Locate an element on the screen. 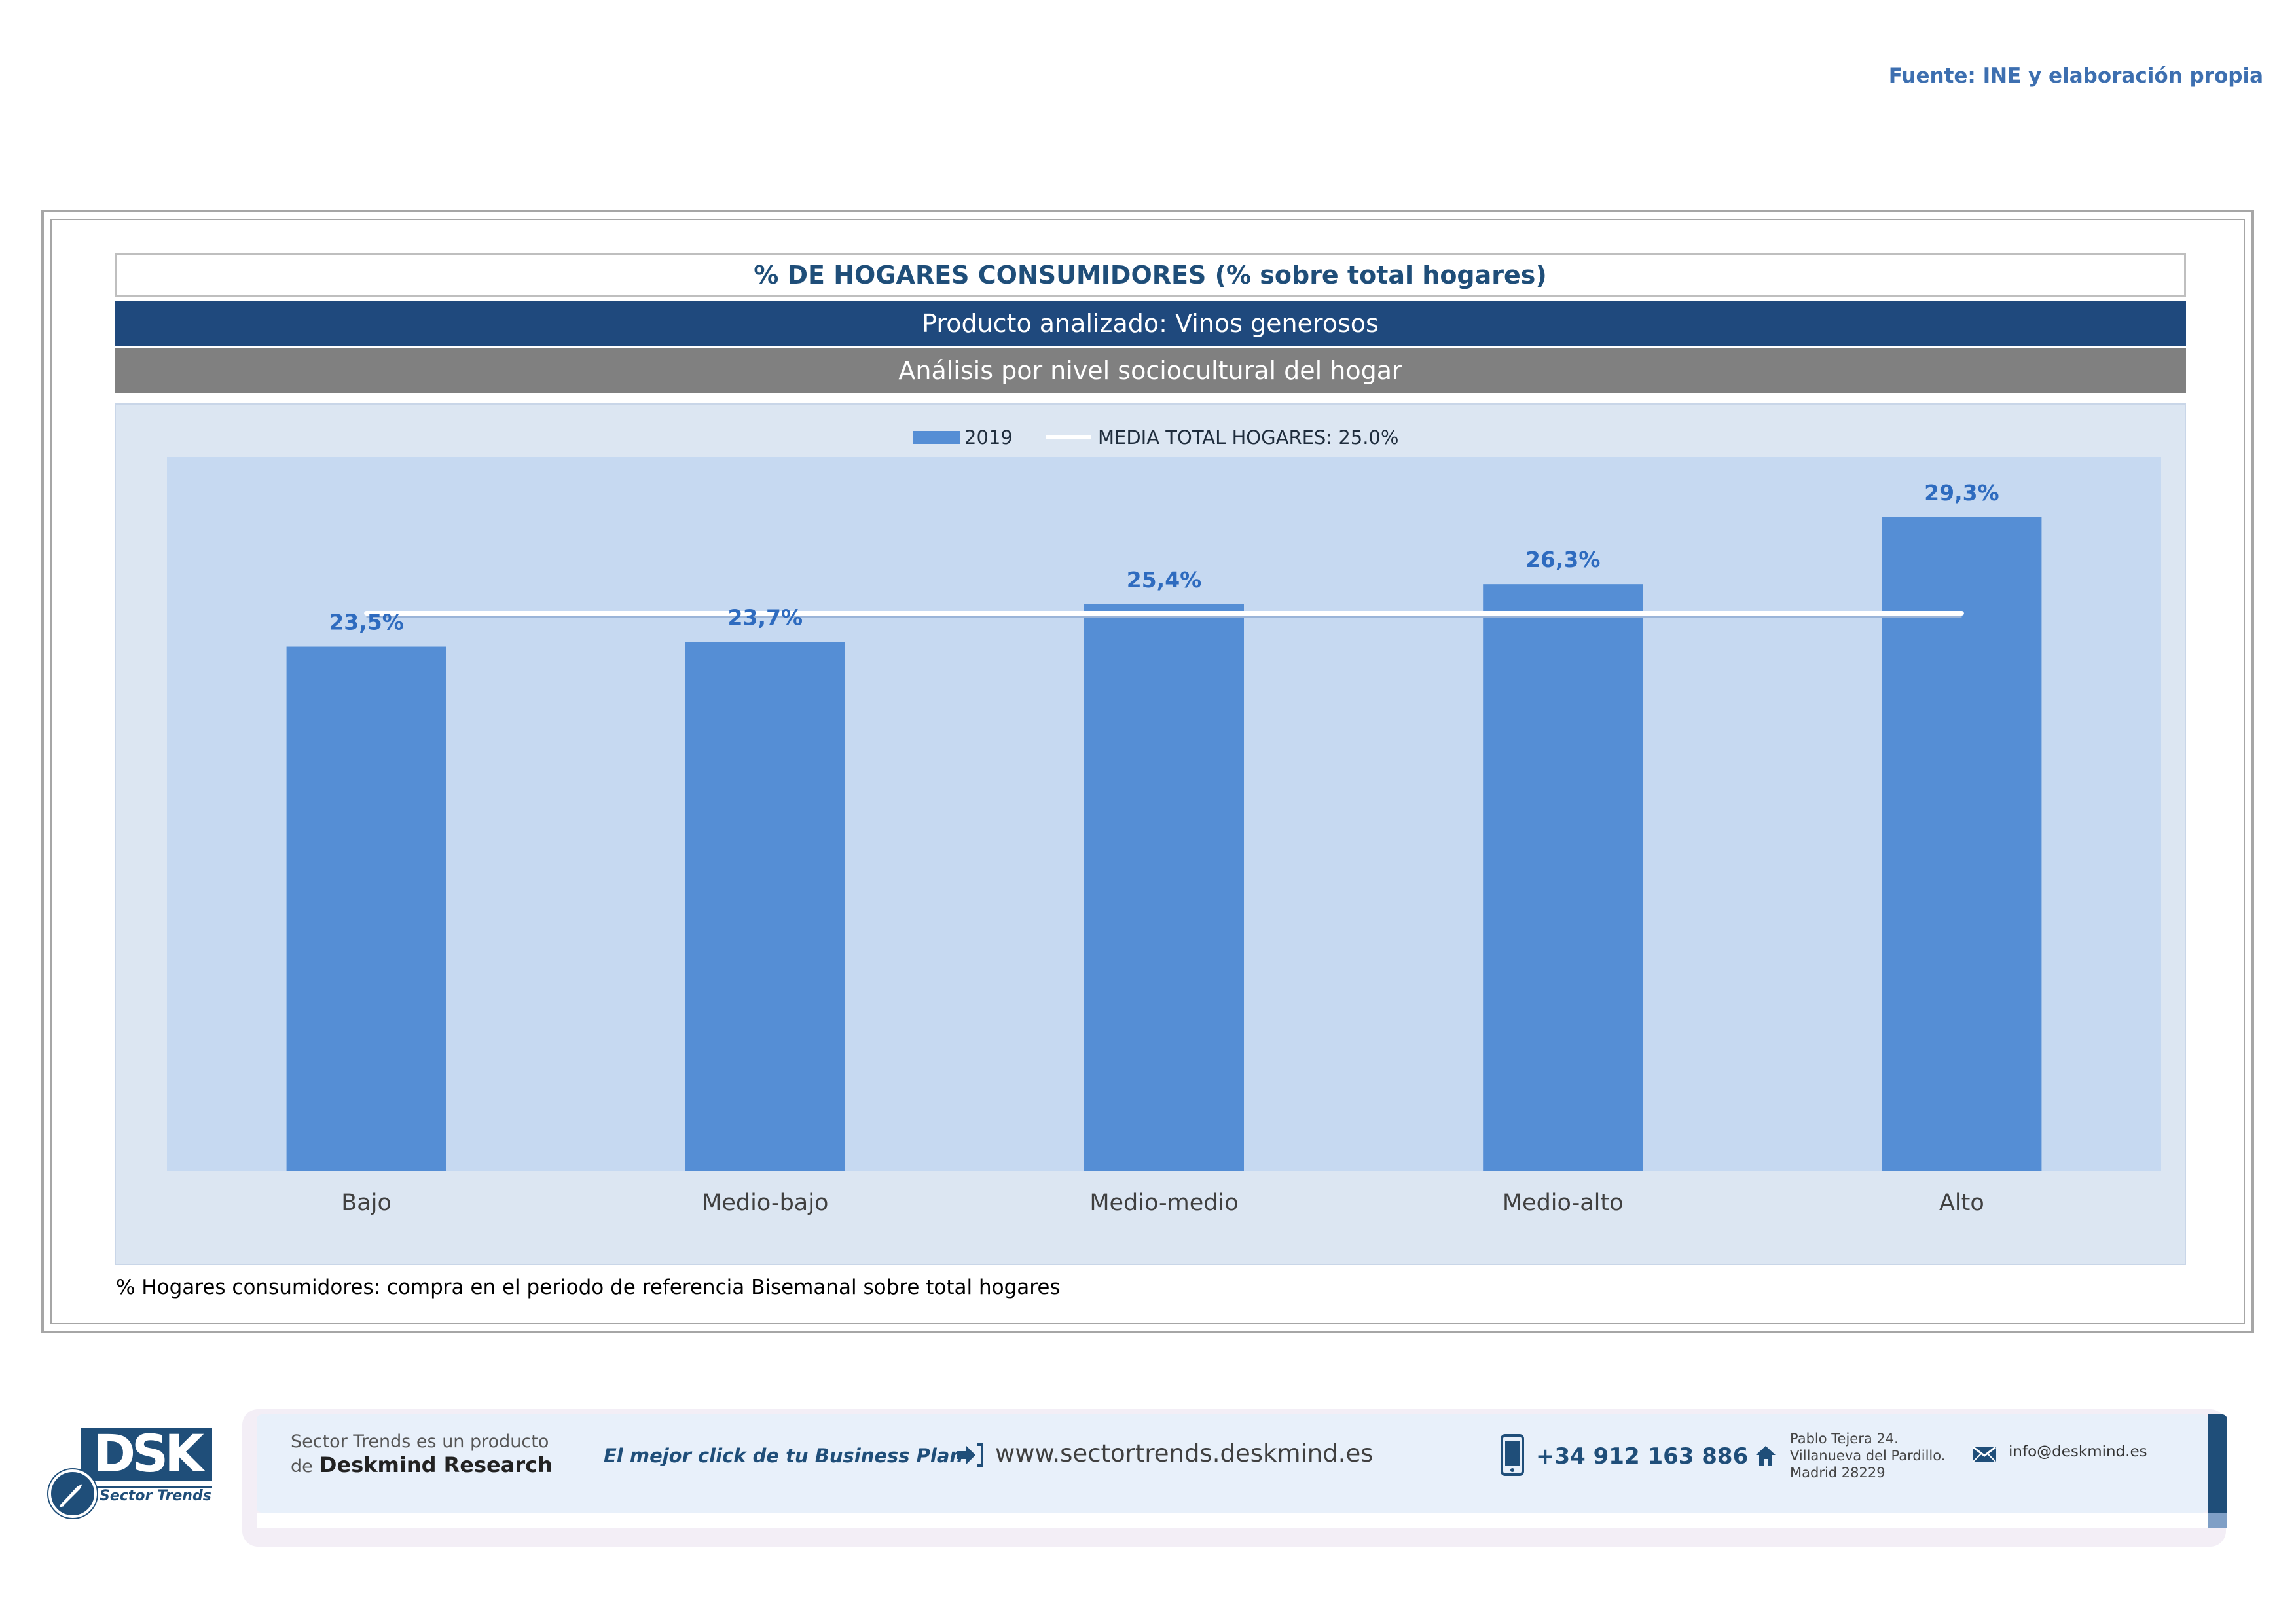 Image resolution: width=2296 pixels, height=1624 pixels. phone-number: +34 912 163 886 is located at coordinates (1642, 1456).